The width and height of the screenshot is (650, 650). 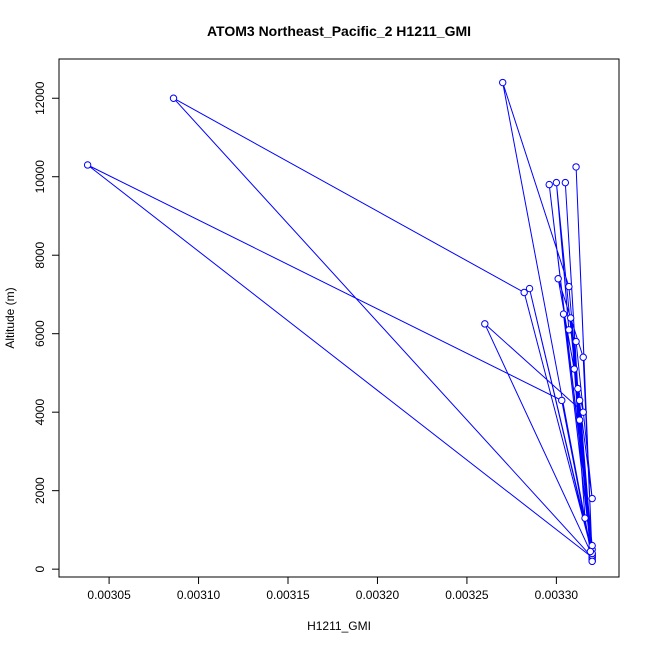 What do you see at coordinates (378, 595) in the screenshot?
I see `x-tick-label: 0.00320` at bounding box center [378, 595].